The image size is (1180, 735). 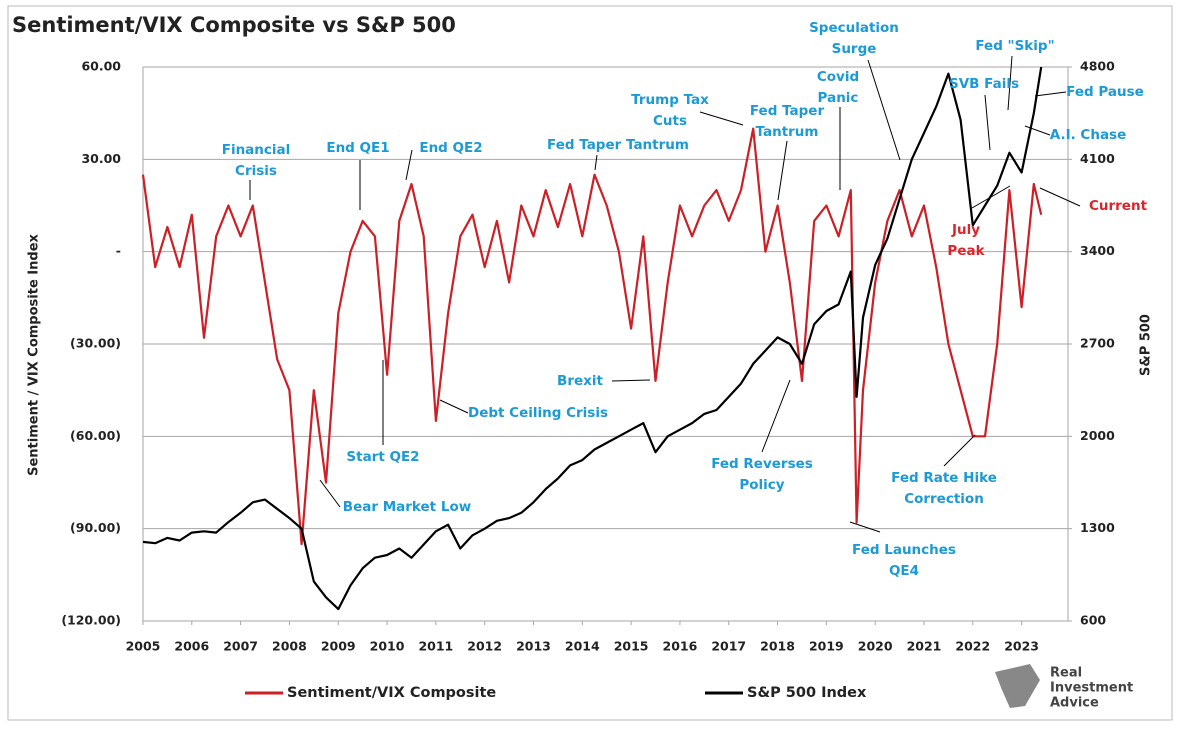 What do you see at coordinates (1097, 250) in the screenshot?
I see `y2-tick-label: 3400` at bounding box center [1097, 250].